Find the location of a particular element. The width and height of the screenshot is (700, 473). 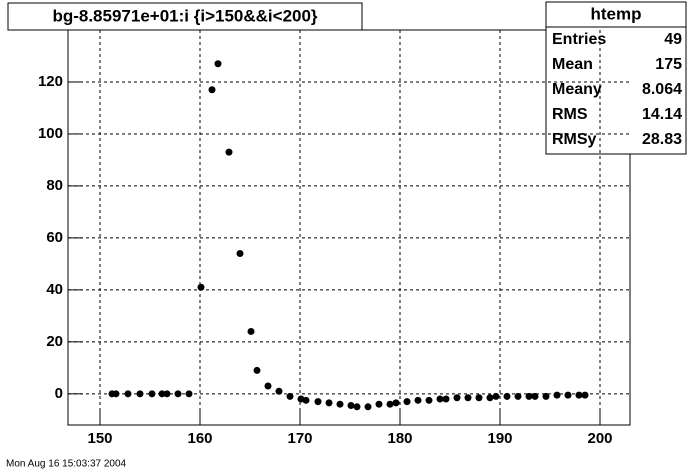

stats-value: 175 is located at coordinates (668, 64).